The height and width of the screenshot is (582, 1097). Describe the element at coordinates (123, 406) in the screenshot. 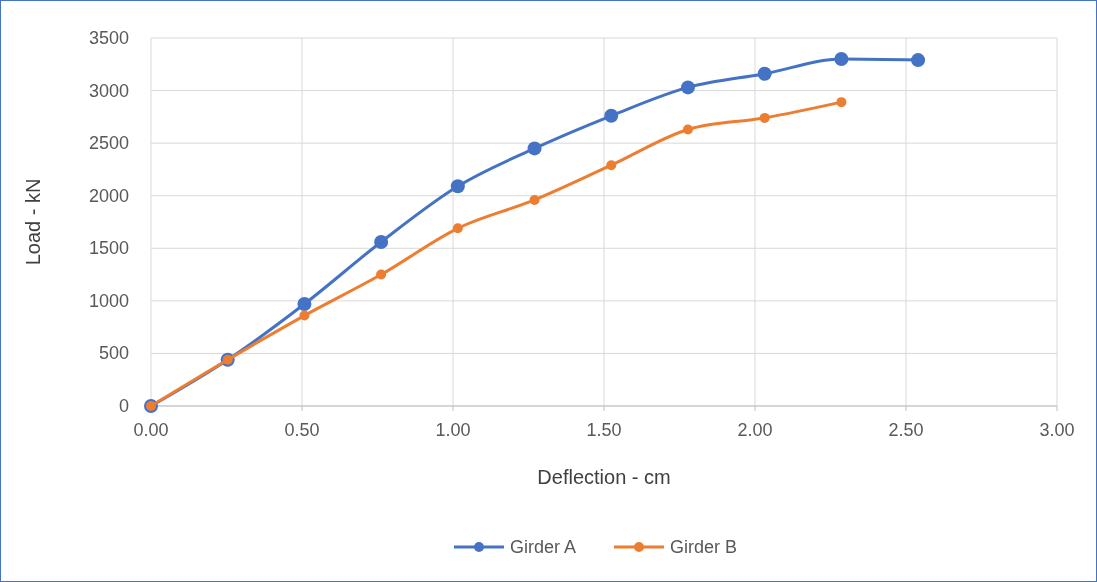

I see `y-tick-label: 0` at that location.